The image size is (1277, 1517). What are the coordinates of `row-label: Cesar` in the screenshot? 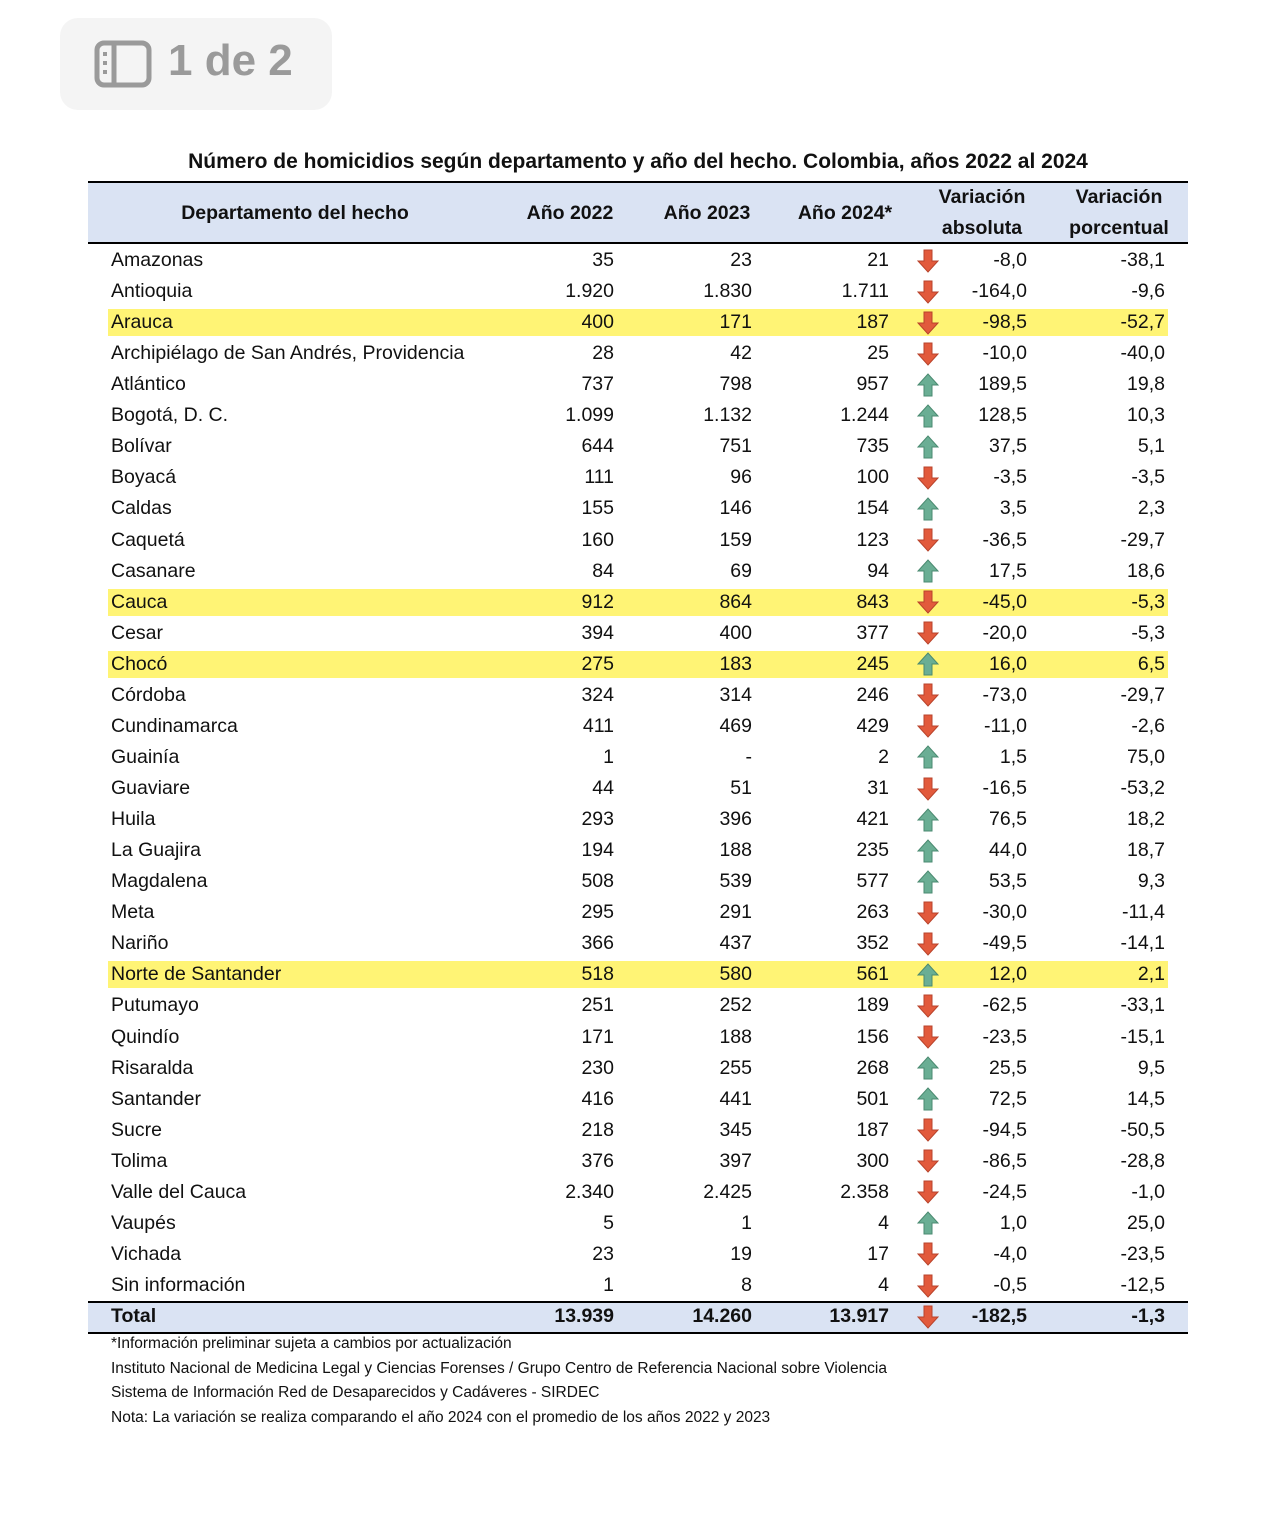 It's located at (137, 632).